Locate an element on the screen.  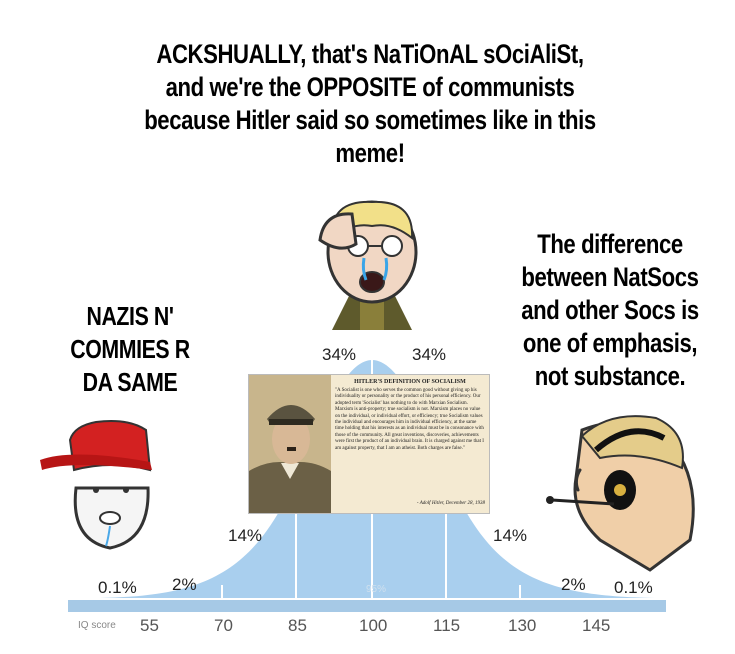
pct-label-5: 34% is located at coordinates (429, 354).